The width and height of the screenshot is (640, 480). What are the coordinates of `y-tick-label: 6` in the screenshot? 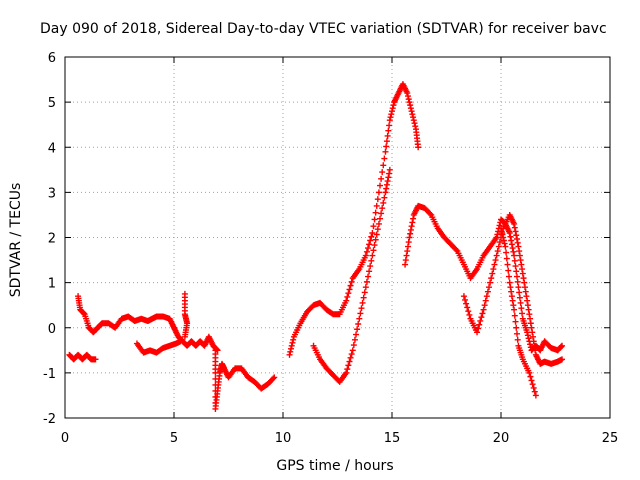 It's located at (52, 58).